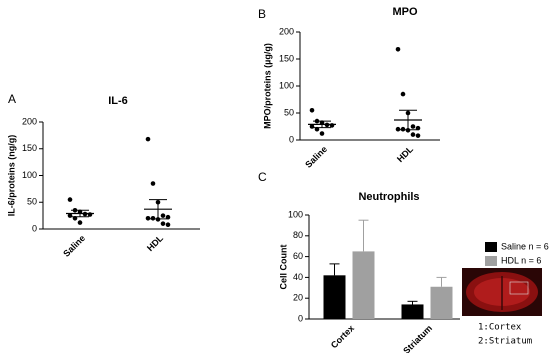 The width and height of the screenshot is (550, 353). What do you see at coordinates (298, 298) in the screenshot?
I see `y-tick-label: 20` at bounding box center [298, 298].